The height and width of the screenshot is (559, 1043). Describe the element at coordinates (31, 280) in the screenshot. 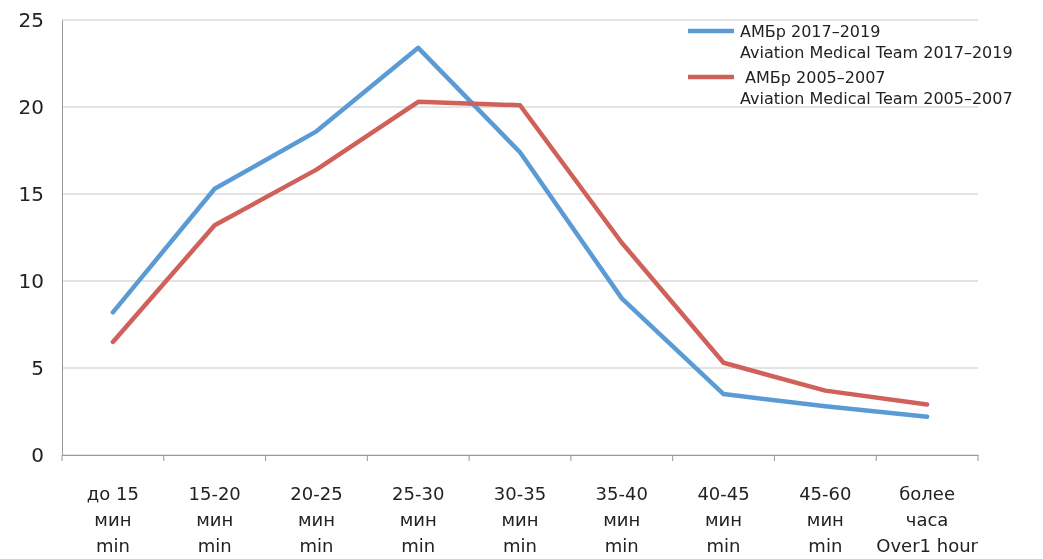

I see `y-tick-label: 10` at that location.